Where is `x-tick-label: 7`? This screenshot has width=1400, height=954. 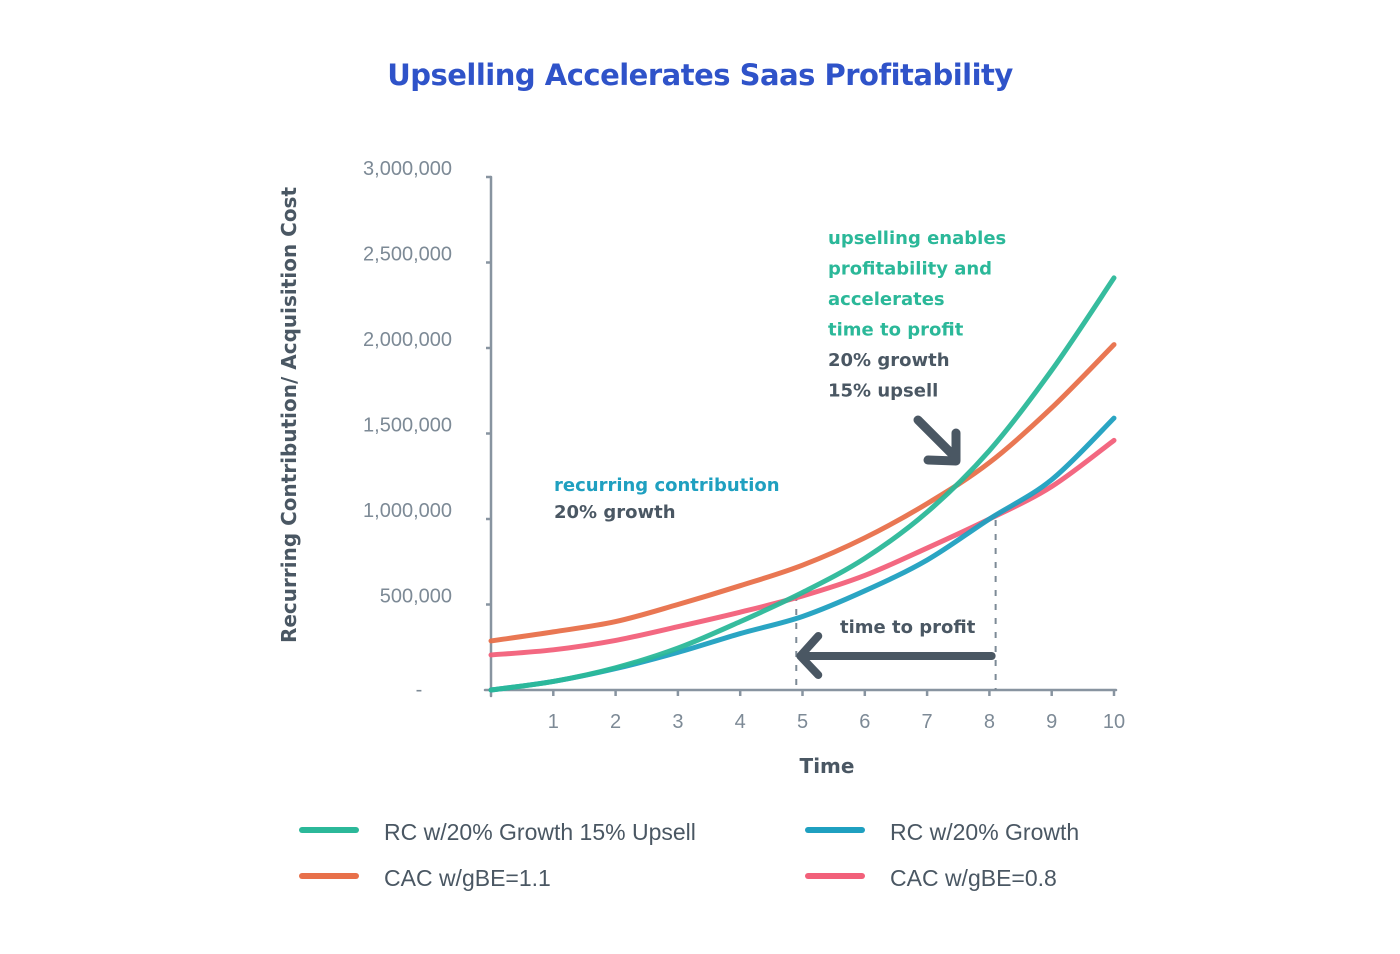 x-tick-label: 7 is located at coordinates (927, 722).